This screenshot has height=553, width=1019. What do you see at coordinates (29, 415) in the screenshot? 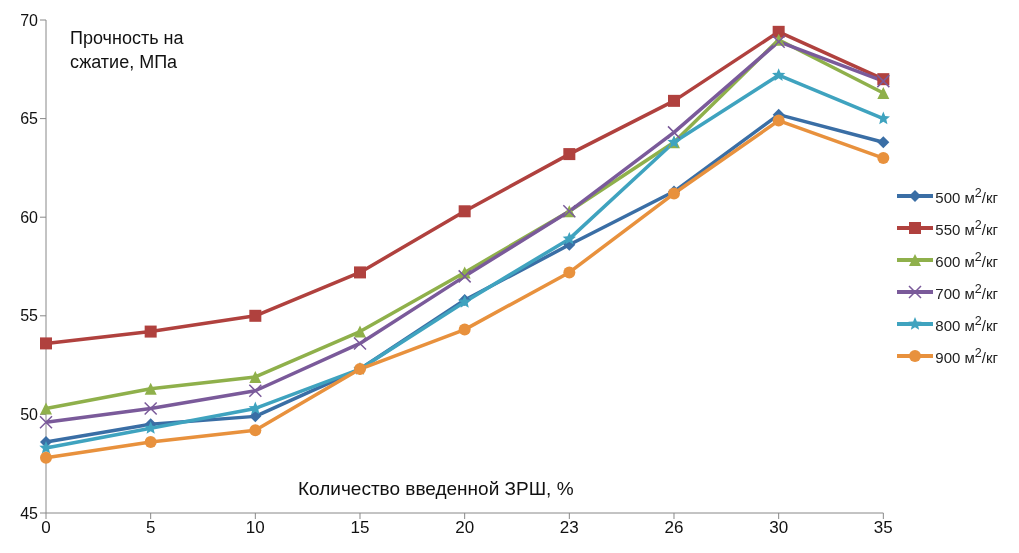
I see `y-tick-label: 50` at bounding box center [29, 415].